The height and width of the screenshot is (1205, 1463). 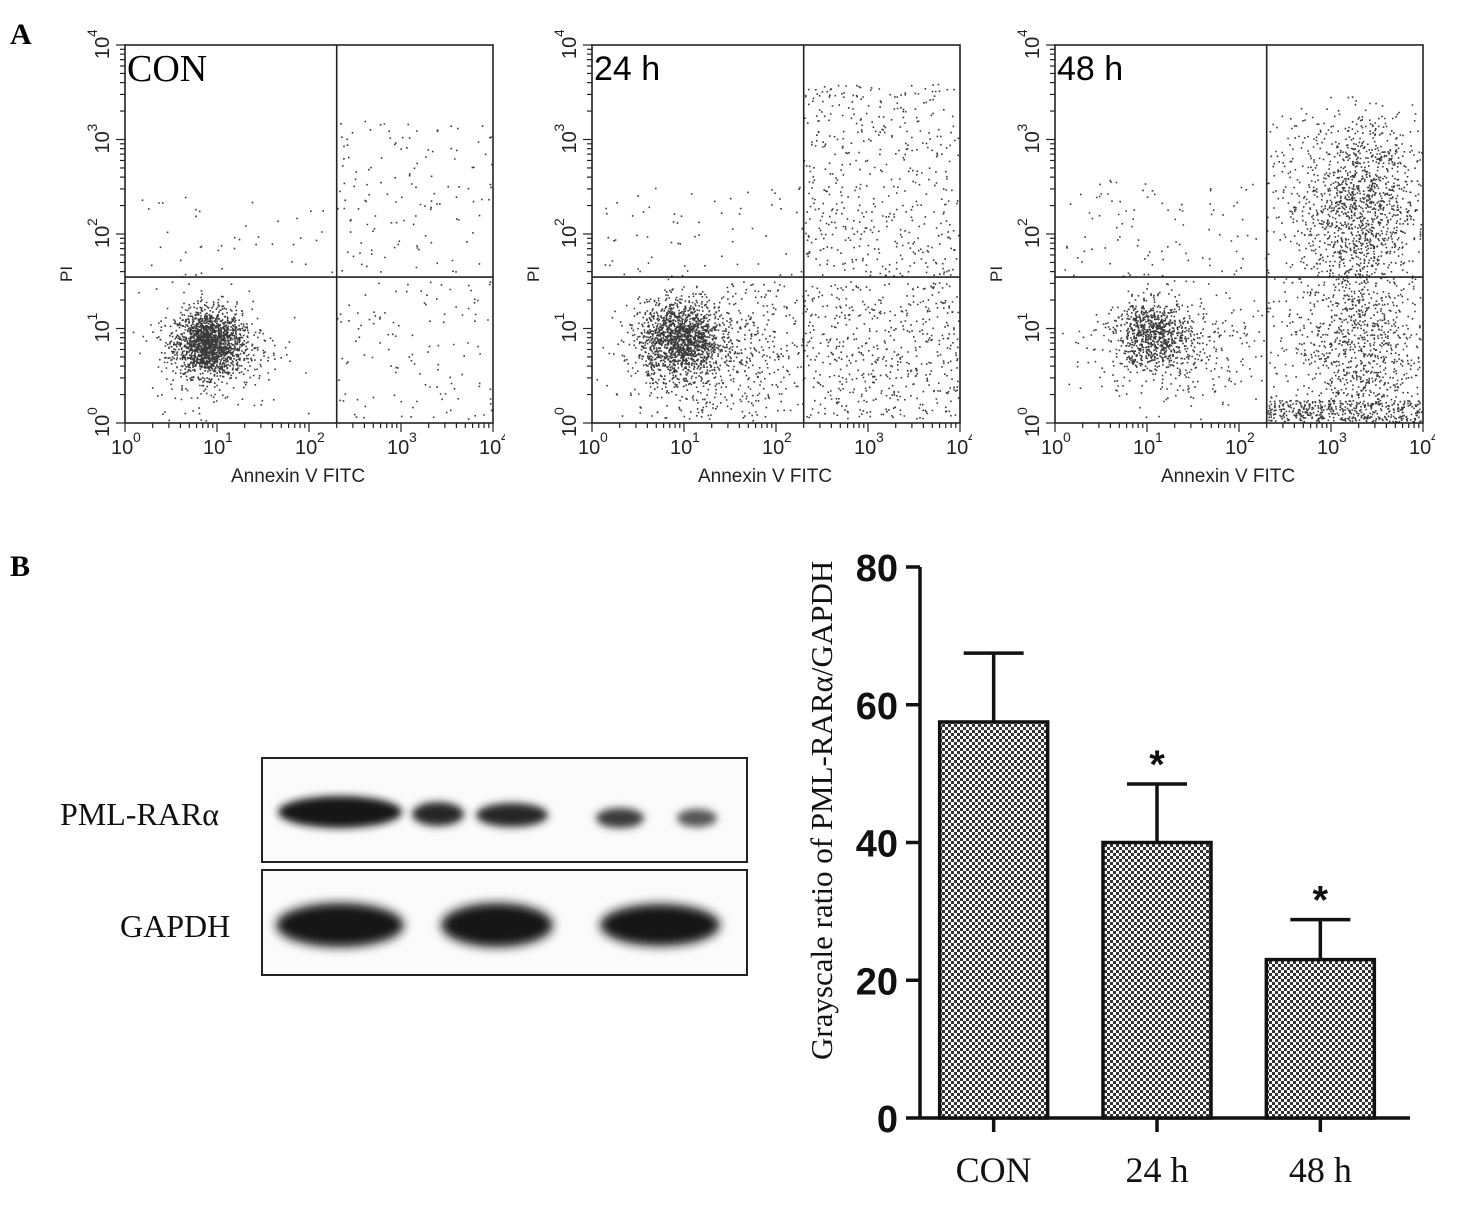 I want to click on flow-plot-24h-label: 24 h, so click(x=627, y=69).